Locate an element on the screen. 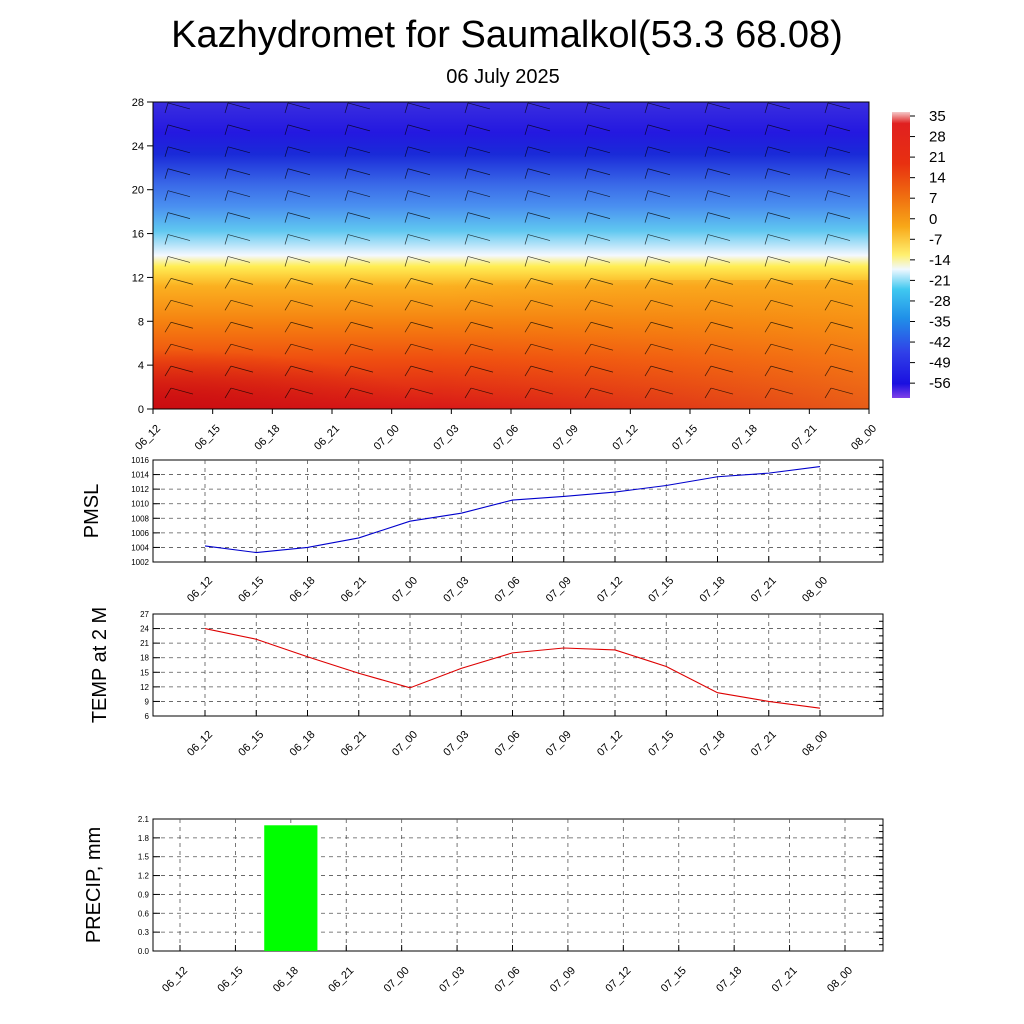 This screenshot has width=1024, height=1024. x-tick-label: 07_03 is located at coordinates (446, 438).